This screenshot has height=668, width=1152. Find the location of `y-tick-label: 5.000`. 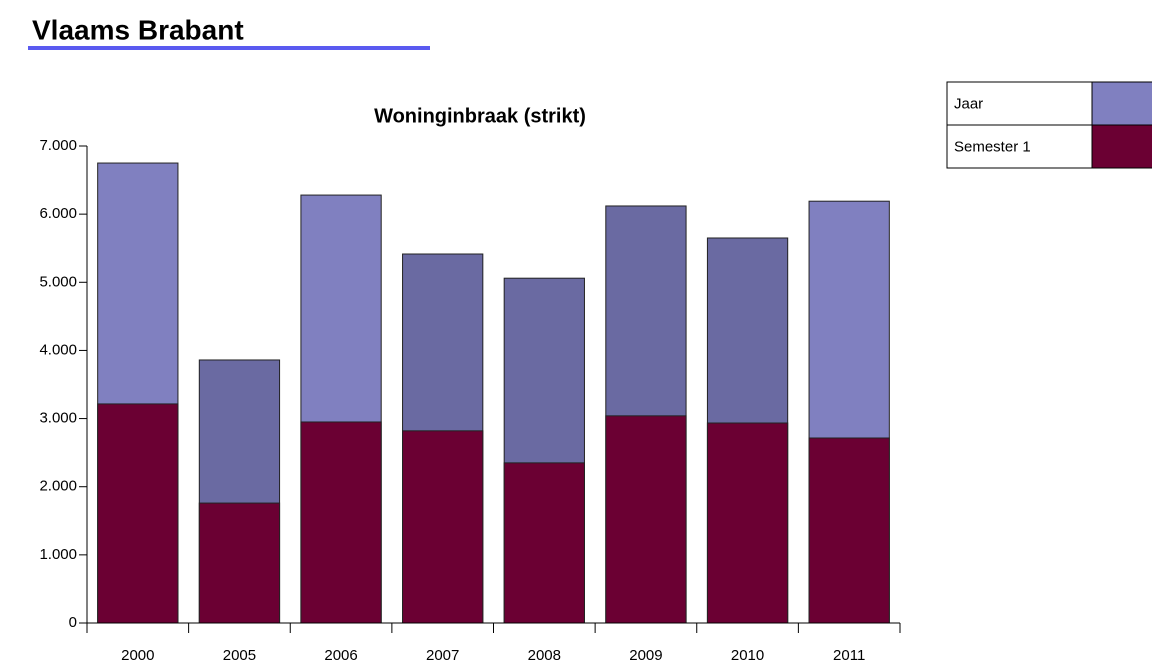

y-tick-label: 5.000 is located at coordinates (58, 281).